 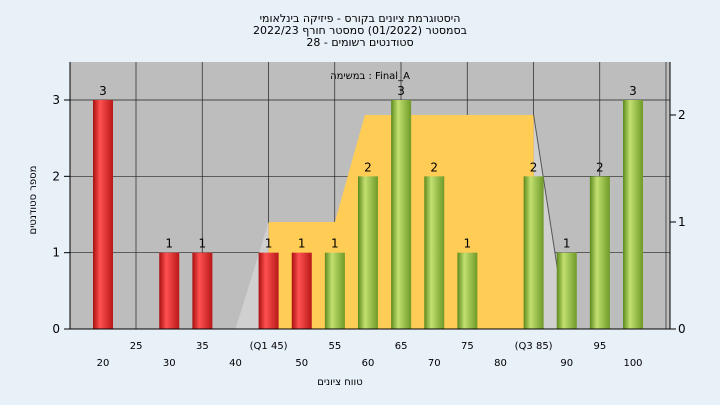 I want to click on bar-label-95: 2, so click(x=600, y=167).